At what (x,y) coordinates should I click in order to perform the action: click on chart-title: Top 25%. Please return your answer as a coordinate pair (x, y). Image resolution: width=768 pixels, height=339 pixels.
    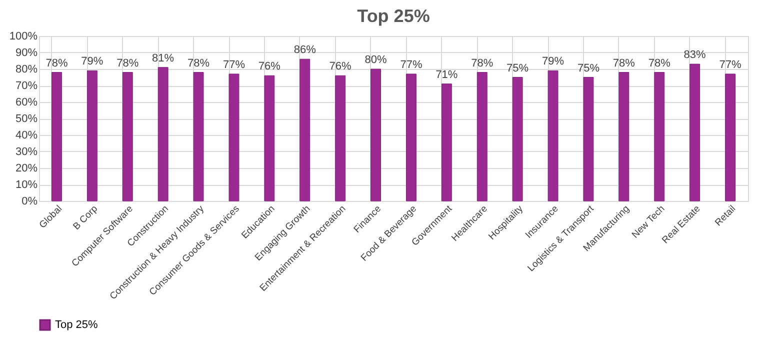
    Looking at the image, I should click on (393, 16).